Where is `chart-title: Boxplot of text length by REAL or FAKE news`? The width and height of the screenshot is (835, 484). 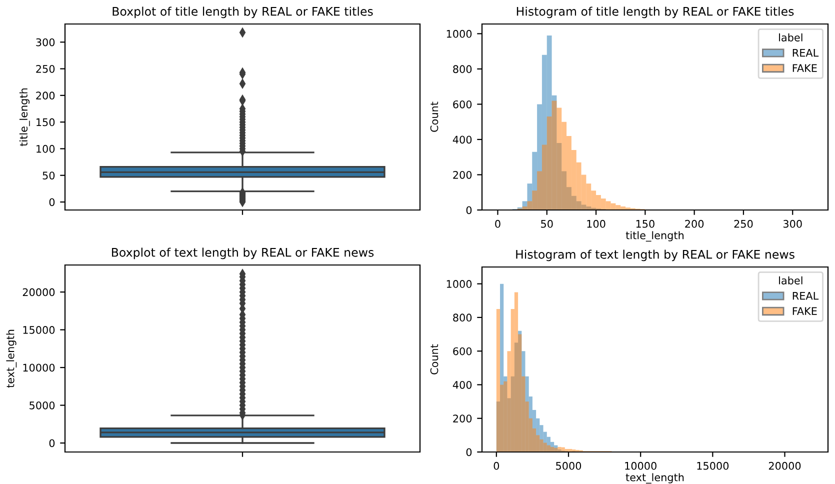
chart-title: Boxplot of text length by REAL or FAKE news is located at coordinates (243, 254).